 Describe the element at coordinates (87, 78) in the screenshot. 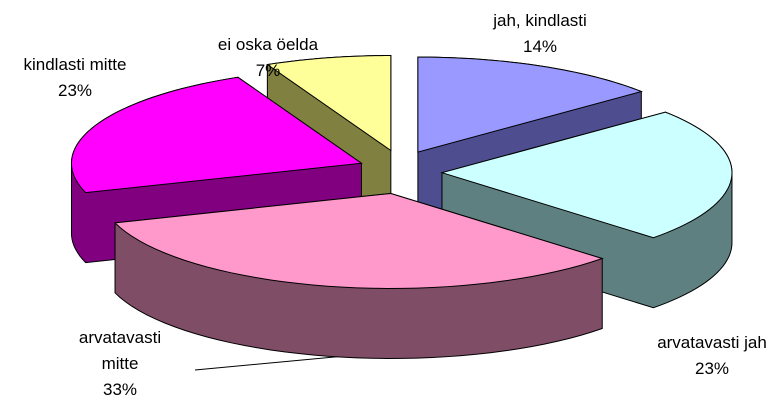

I see `data-label: kindlasti mitte 23%` at that location.